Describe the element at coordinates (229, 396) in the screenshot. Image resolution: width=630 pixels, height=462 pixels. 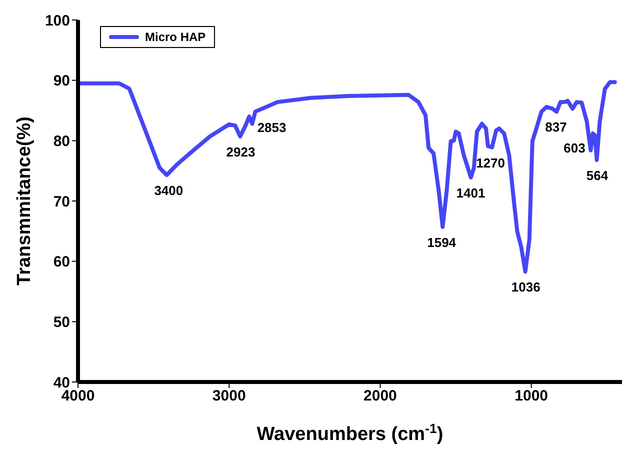
I see `x-tick-label: 3000` at that location.